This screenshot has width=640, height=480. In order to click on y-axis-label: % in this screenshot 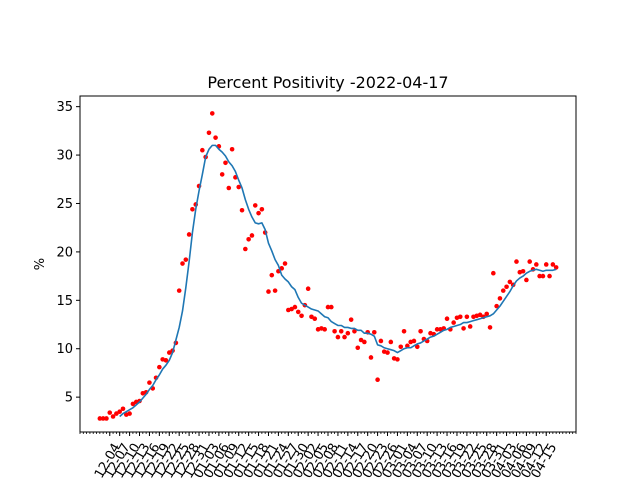, I will do `click(40, 264)`.